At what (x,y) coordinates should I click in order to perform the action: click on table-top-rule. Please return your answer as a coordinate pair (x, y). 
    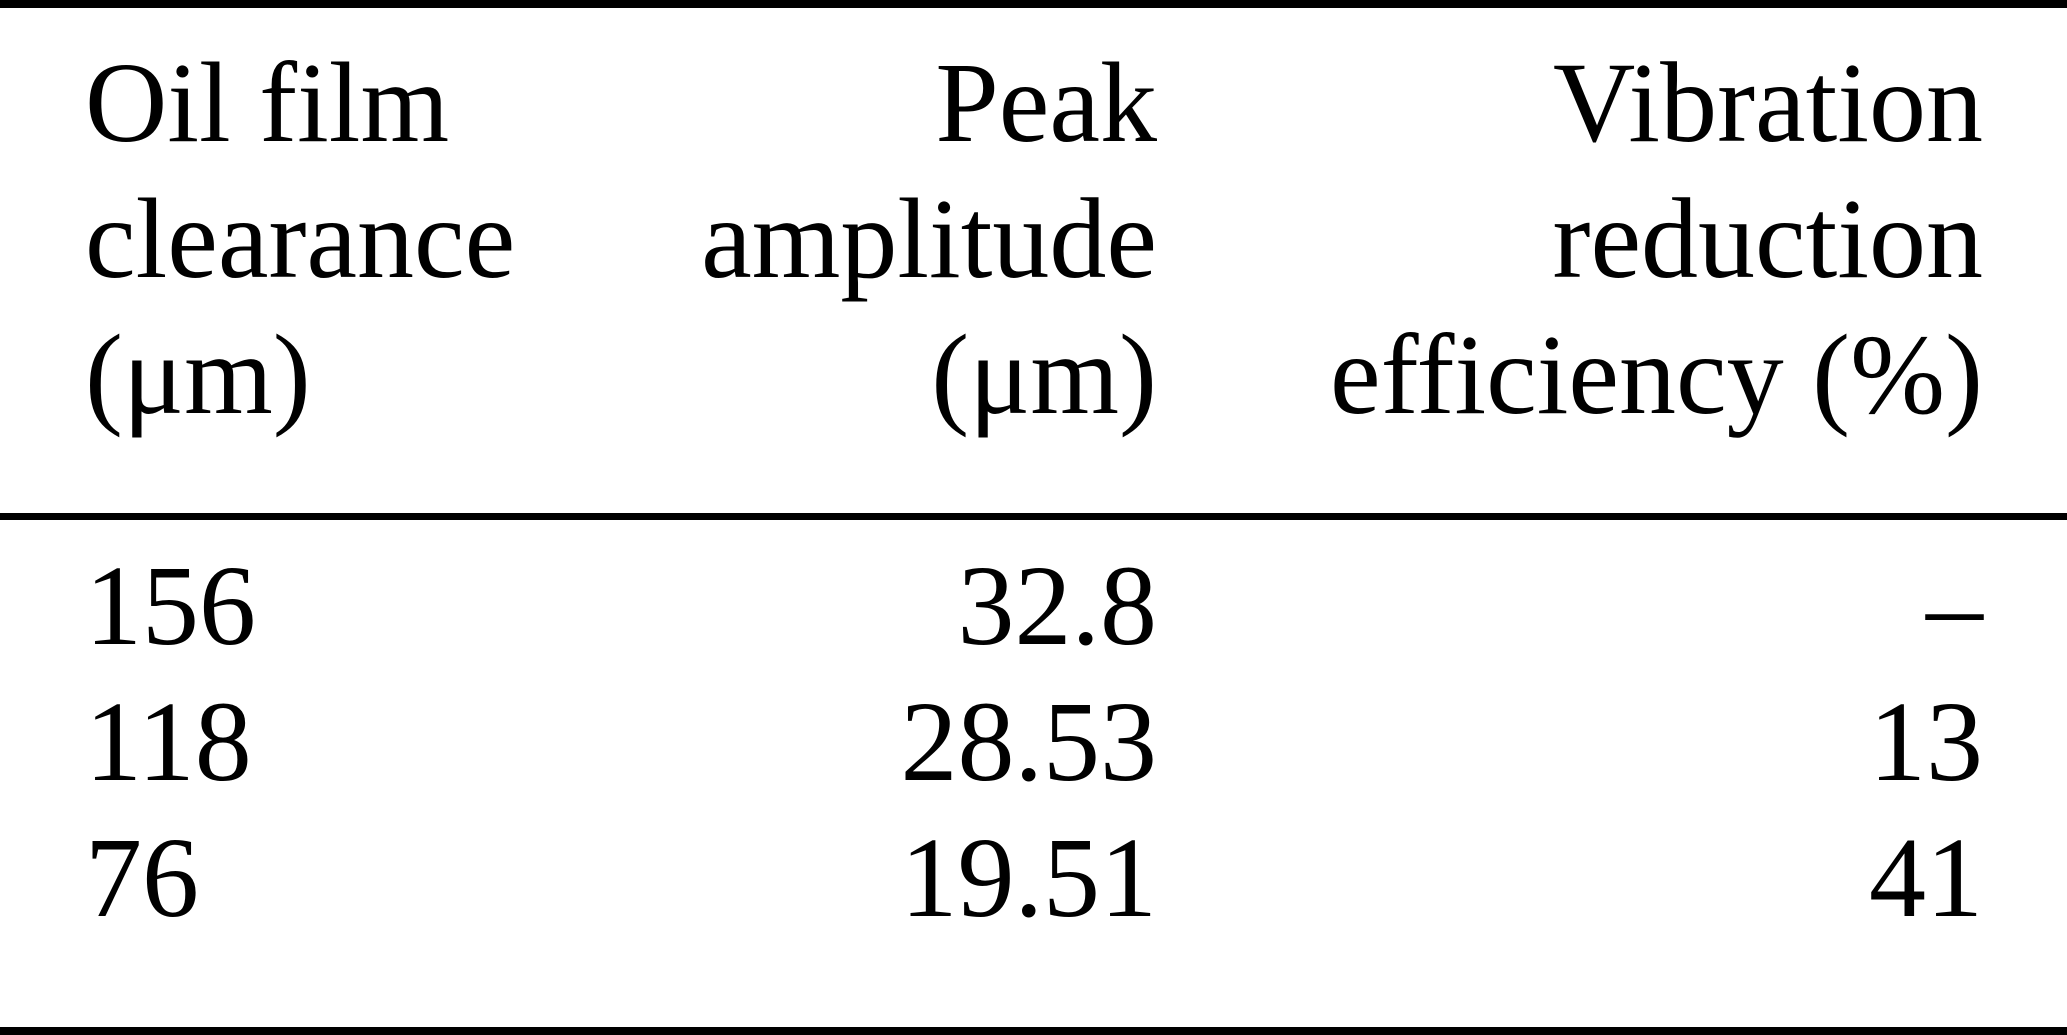
    Looking at the image, I should click on (1033, 4).